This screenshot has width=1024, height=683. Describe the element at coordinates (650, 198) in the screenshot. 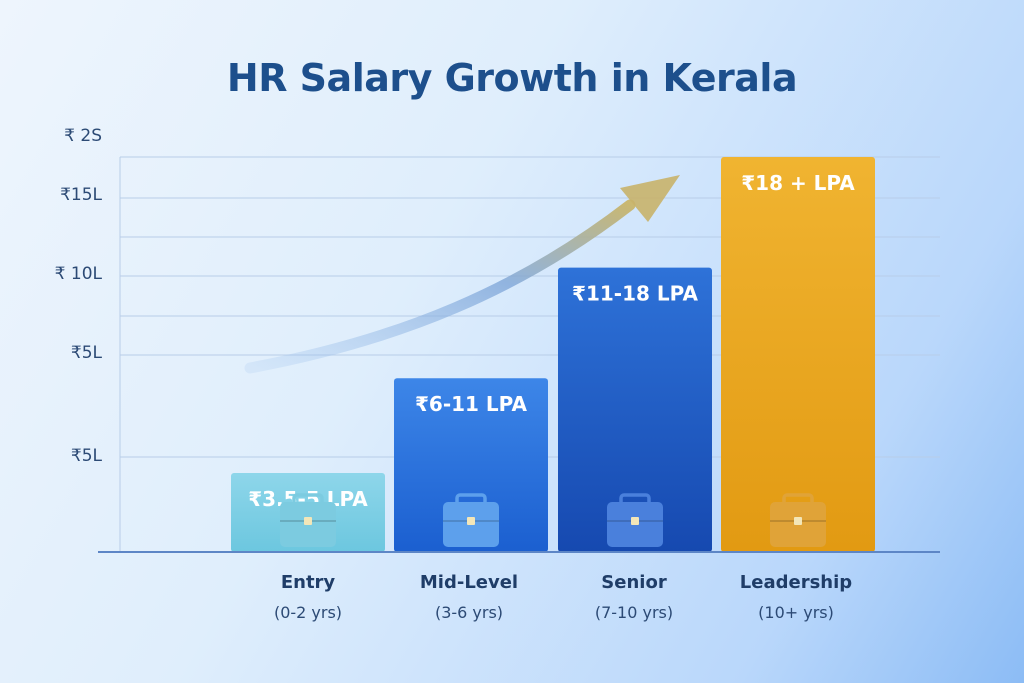

I see `trend-arrow-head` at that location.